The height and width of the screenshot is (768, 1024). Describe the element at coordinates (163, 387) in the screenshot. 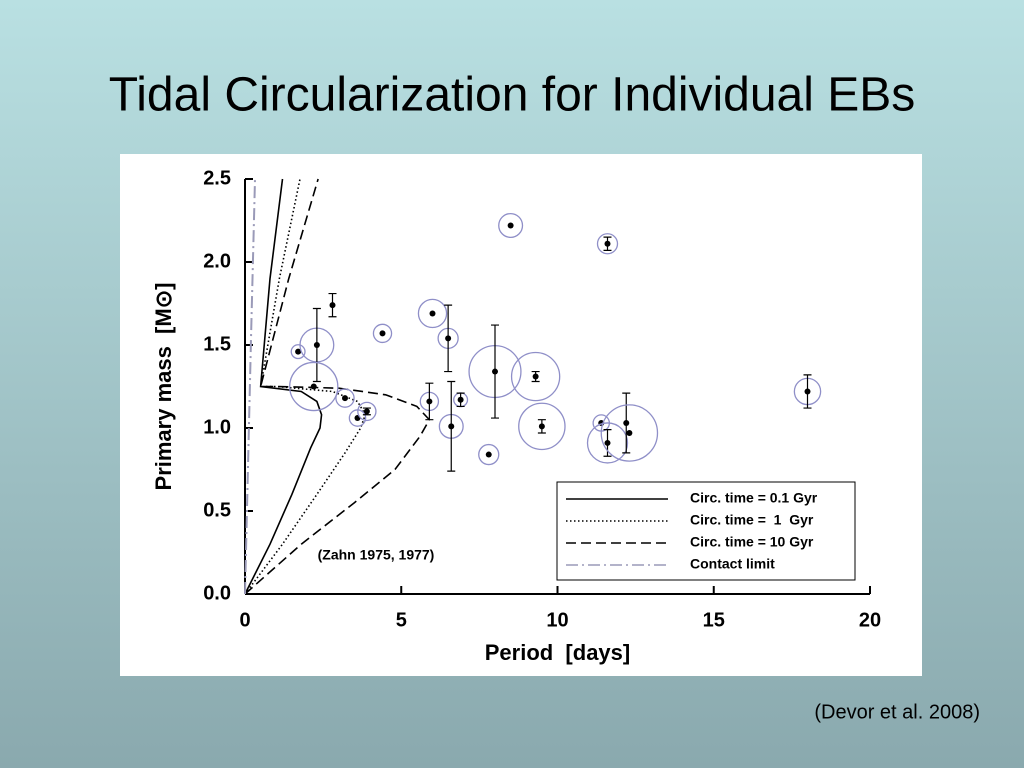

I see `y-axis-label: Primary mass [M⊙]` at that location.